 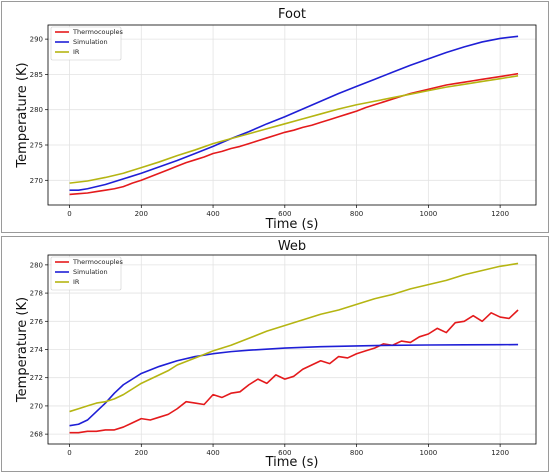 I want to click on chart-title: Foot, so click(x=292, y=14).